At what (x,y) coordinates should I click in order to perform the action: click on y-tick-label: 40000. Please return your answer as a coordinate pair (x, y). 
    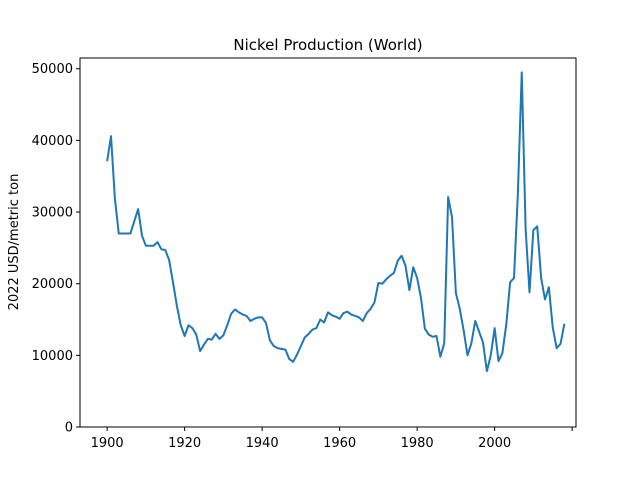
    Looking at the image, I should click on (52, 141).